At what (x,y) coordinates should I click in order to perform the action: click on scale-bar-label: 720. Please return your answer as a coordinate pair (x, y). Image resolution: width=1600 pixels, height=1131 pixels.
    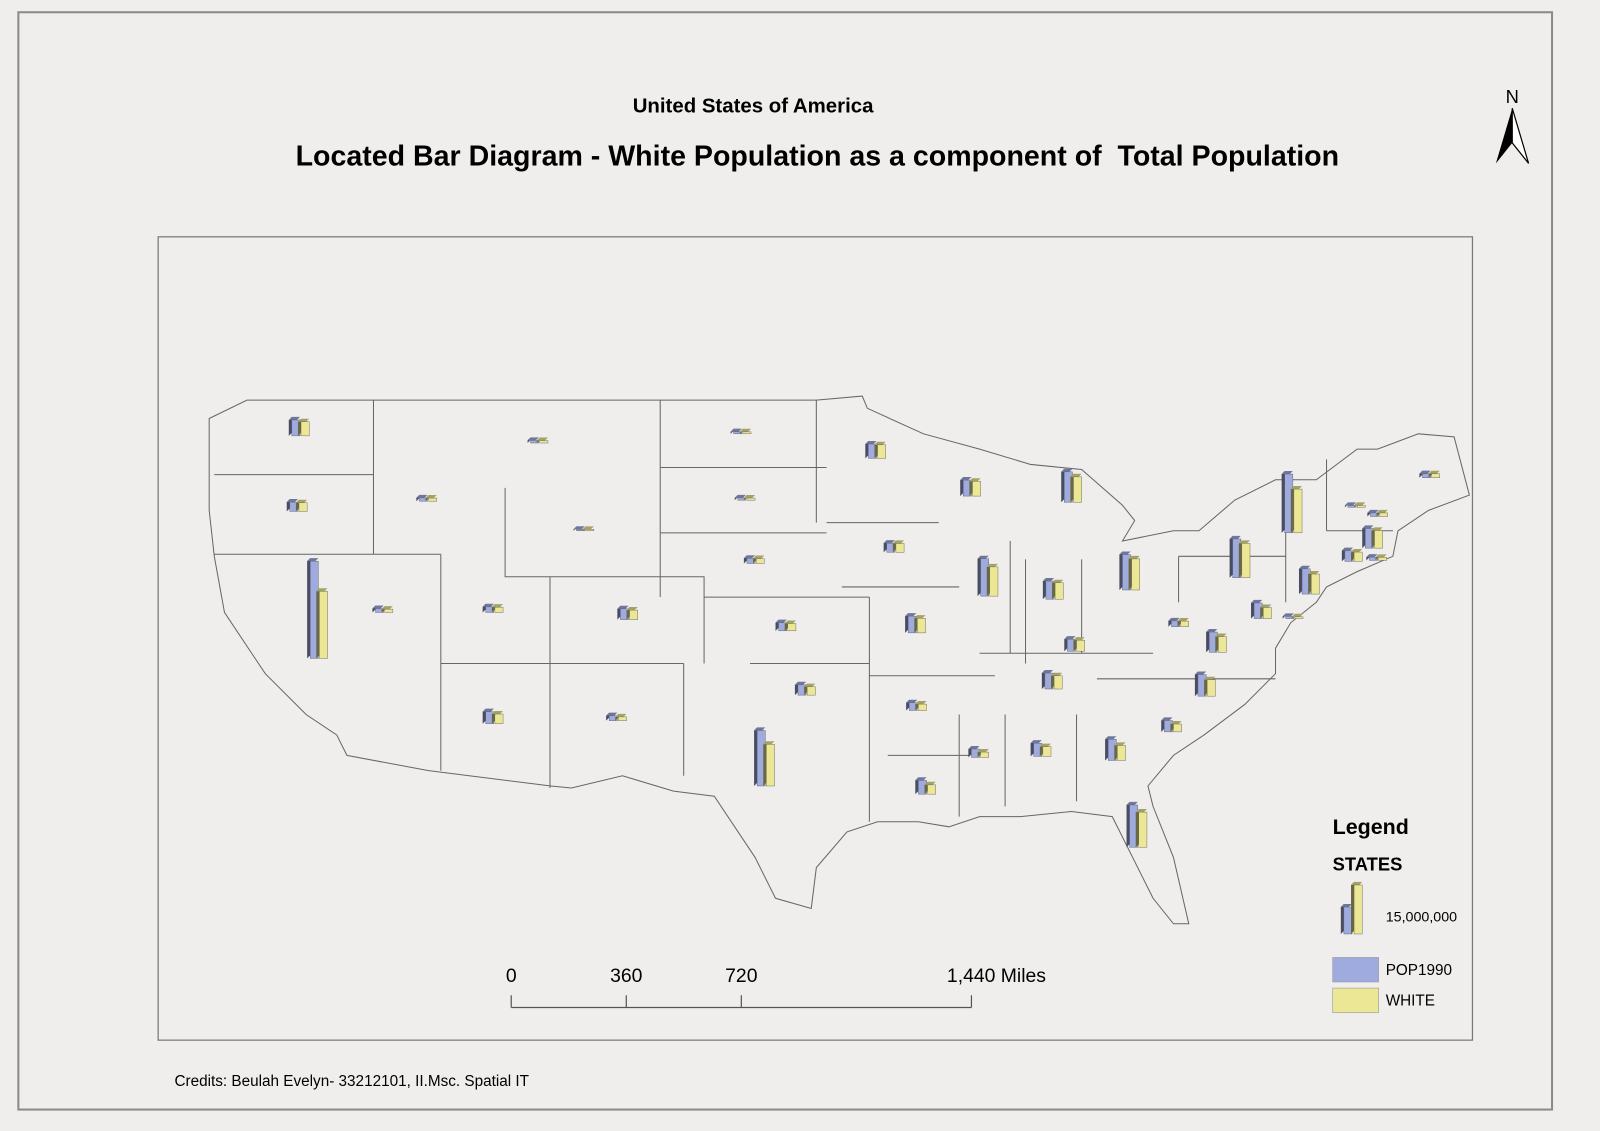
    Looking at the image, I should click on (741, 976).